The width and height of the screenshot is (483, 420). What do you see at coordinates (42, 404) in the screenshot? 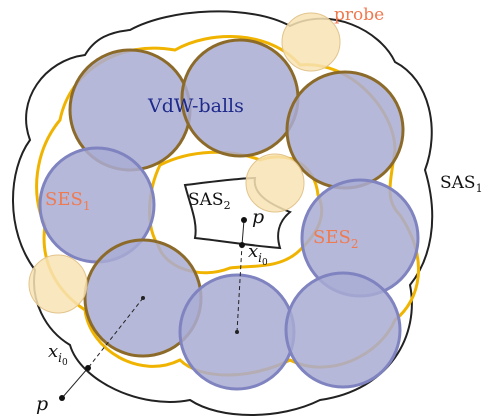
I see `label-p-outer: p` at bounding box center [42, 404].